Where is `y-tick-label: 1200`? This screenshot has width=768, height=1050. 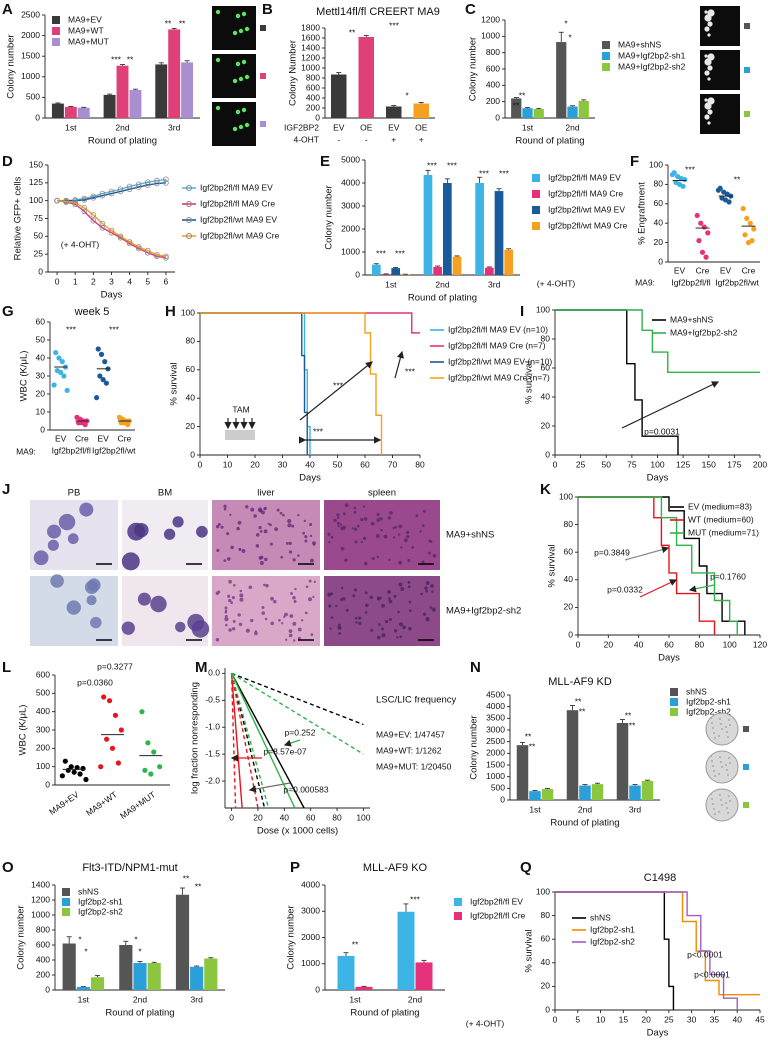
y-tick-label: 1200 is located at coordinates (310, 57).